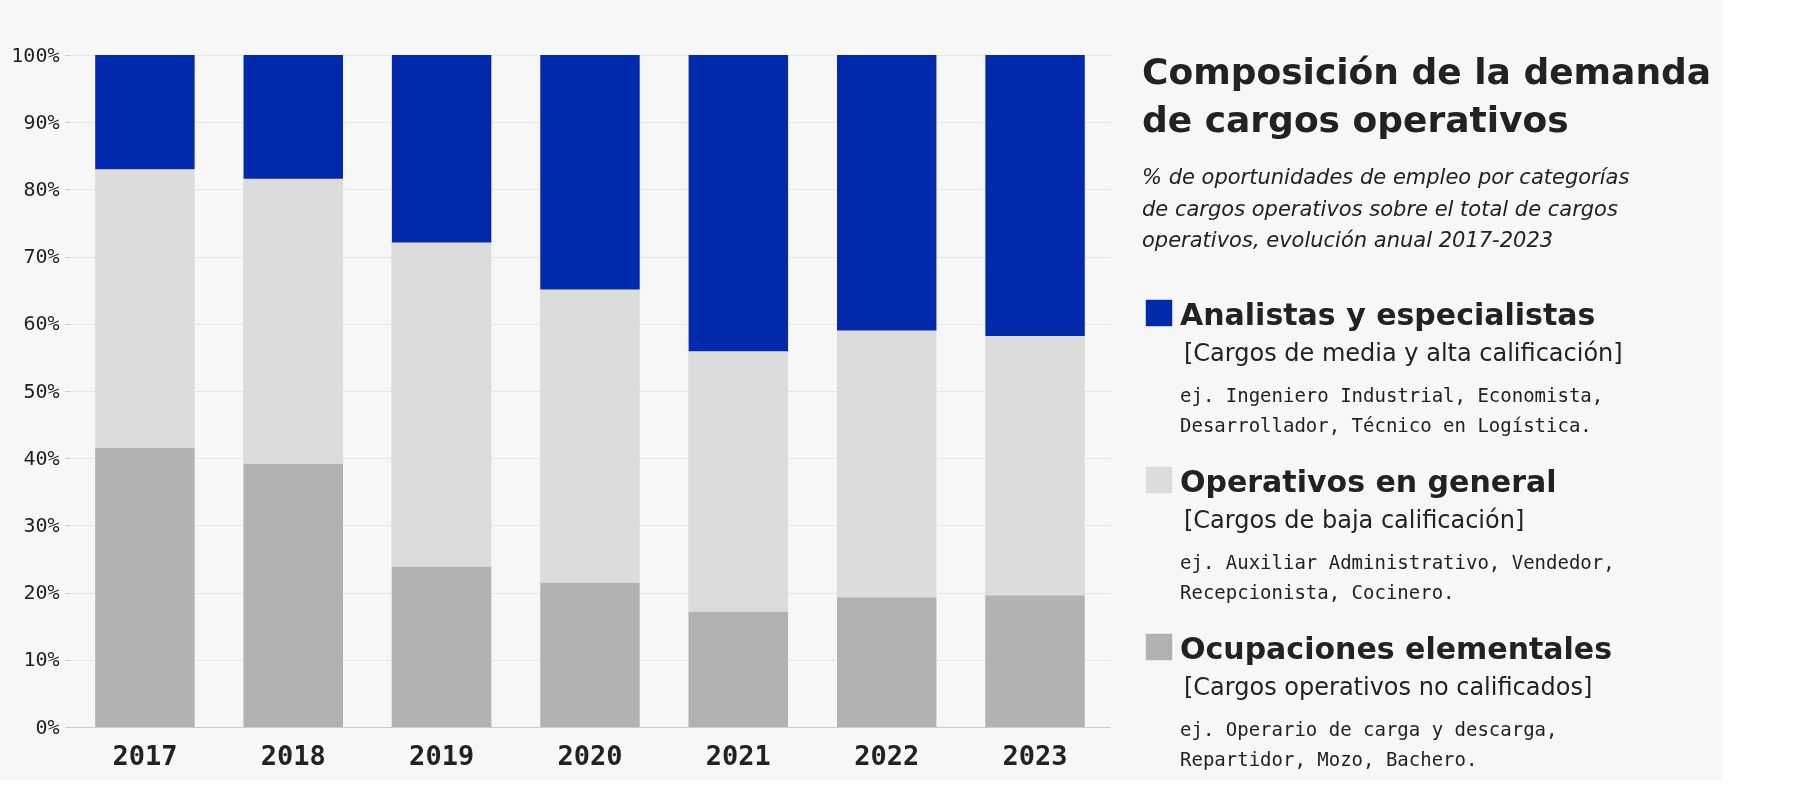 Image resolution: width=1814 pixels, height=795 pixels. I want to click on legend-label: Analistas y especialistas, so click(1388, 314).